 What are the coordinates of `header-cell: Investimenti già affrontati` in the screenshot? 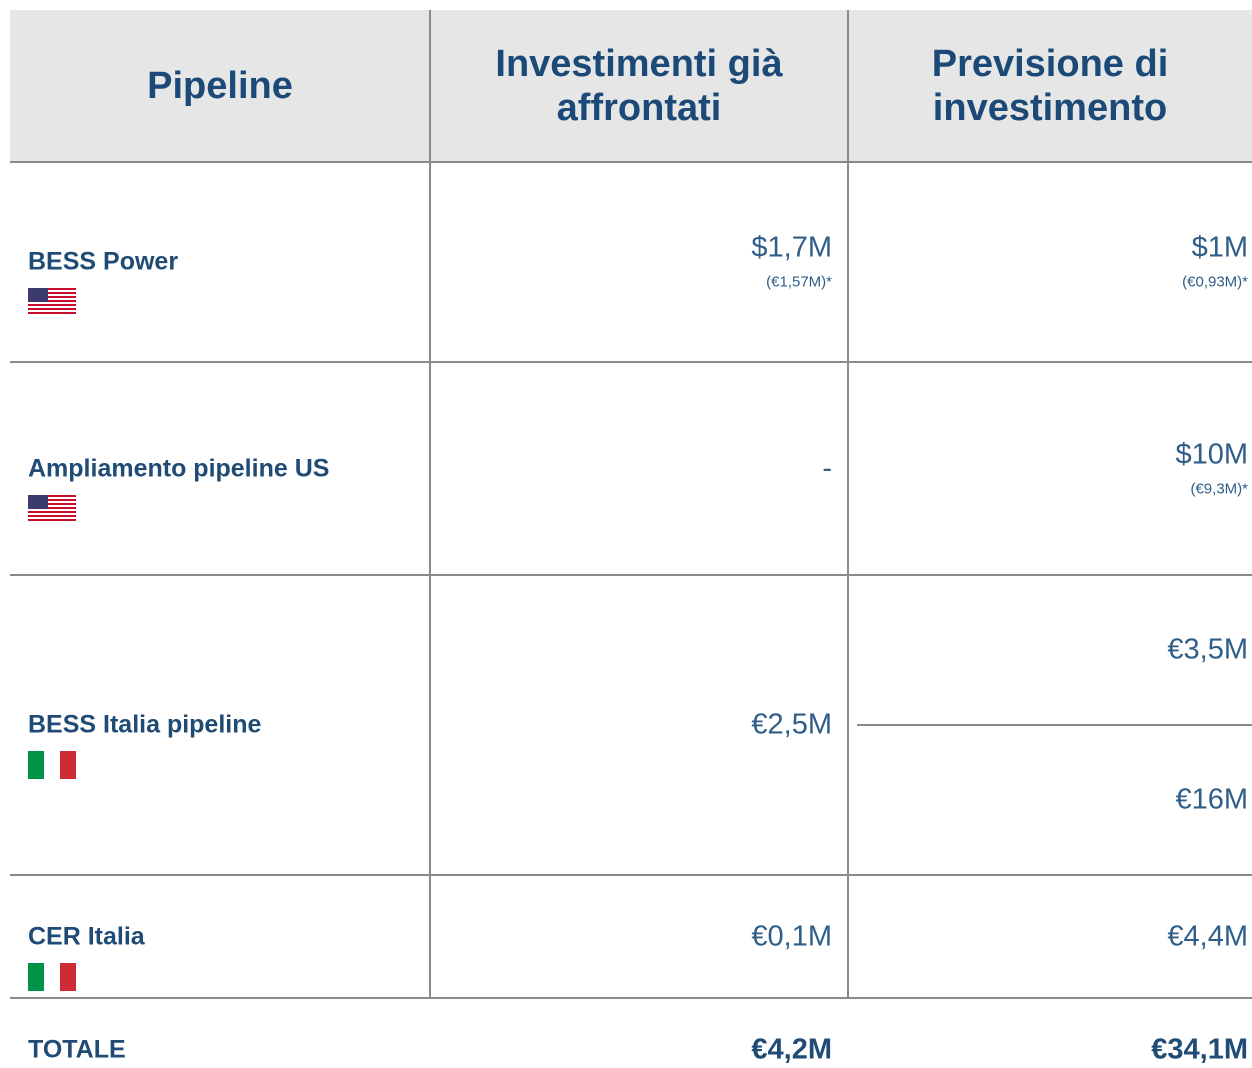 It's located at (639, 86).